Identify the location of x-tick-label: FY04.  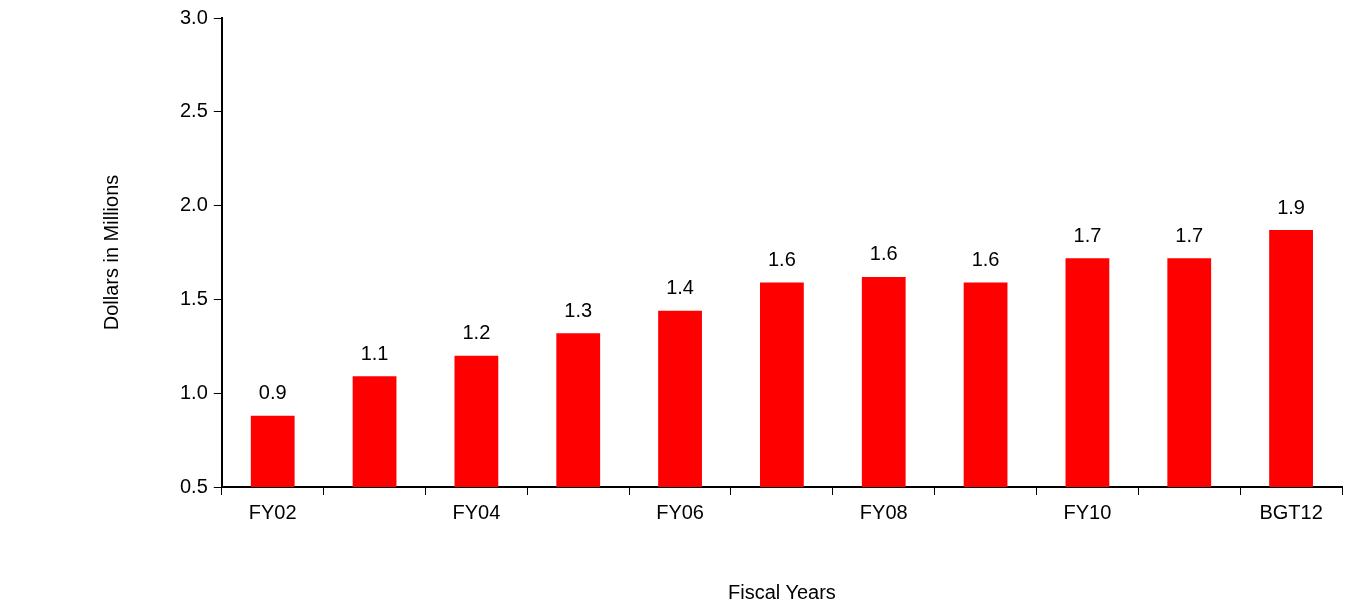
(476, 511).